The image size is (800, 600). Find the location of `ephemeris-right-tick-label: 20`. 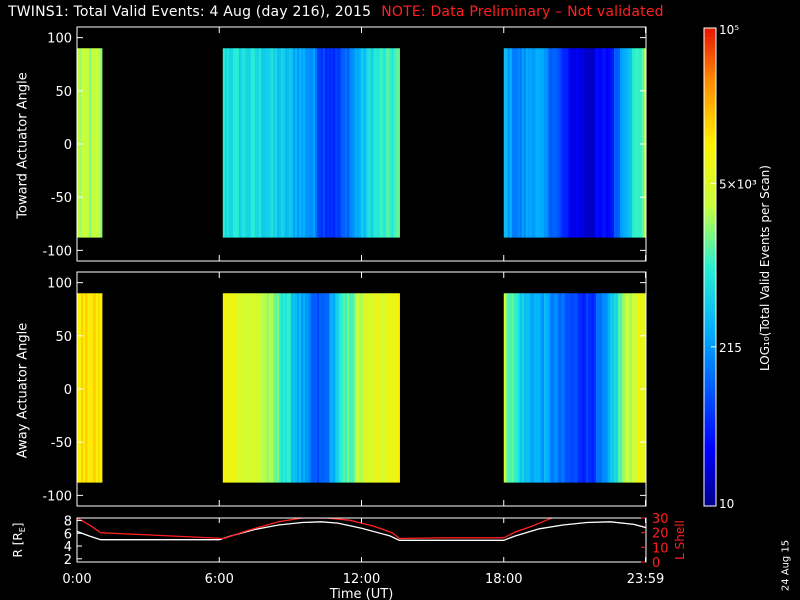

ephemeris-right-tick-label: 20 is located at coordinates (660, 534).